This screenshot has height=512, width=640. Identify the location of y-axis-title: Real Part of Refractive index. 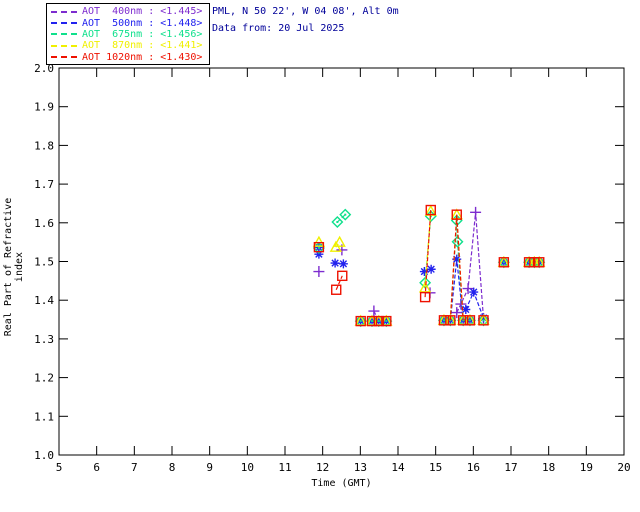
(14, 267).